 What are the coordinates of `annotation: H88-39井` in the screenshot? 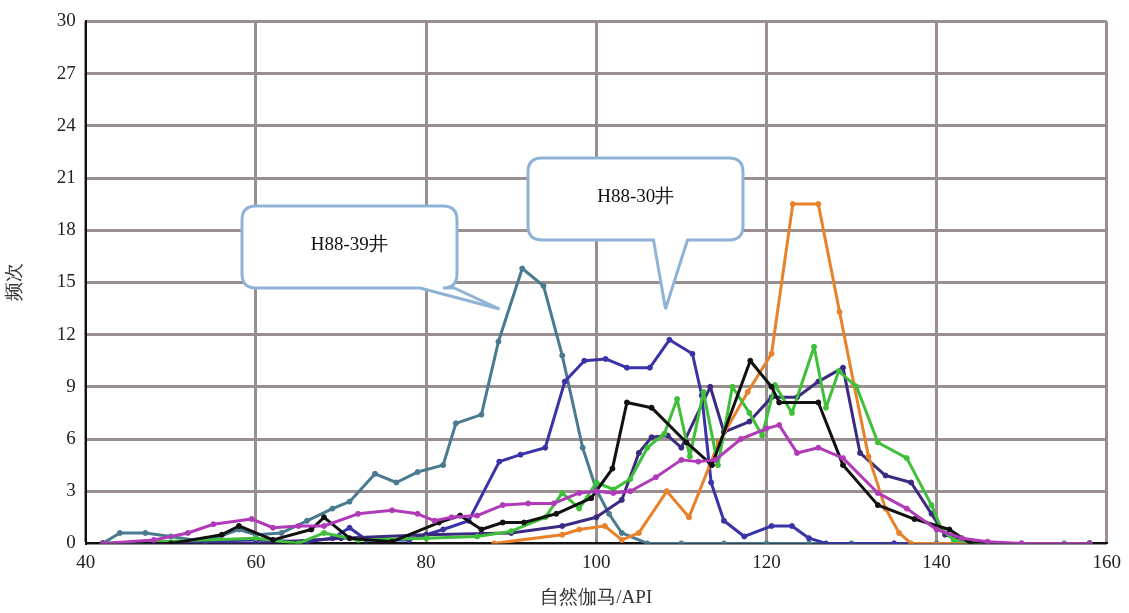 It's located at (349, 243).